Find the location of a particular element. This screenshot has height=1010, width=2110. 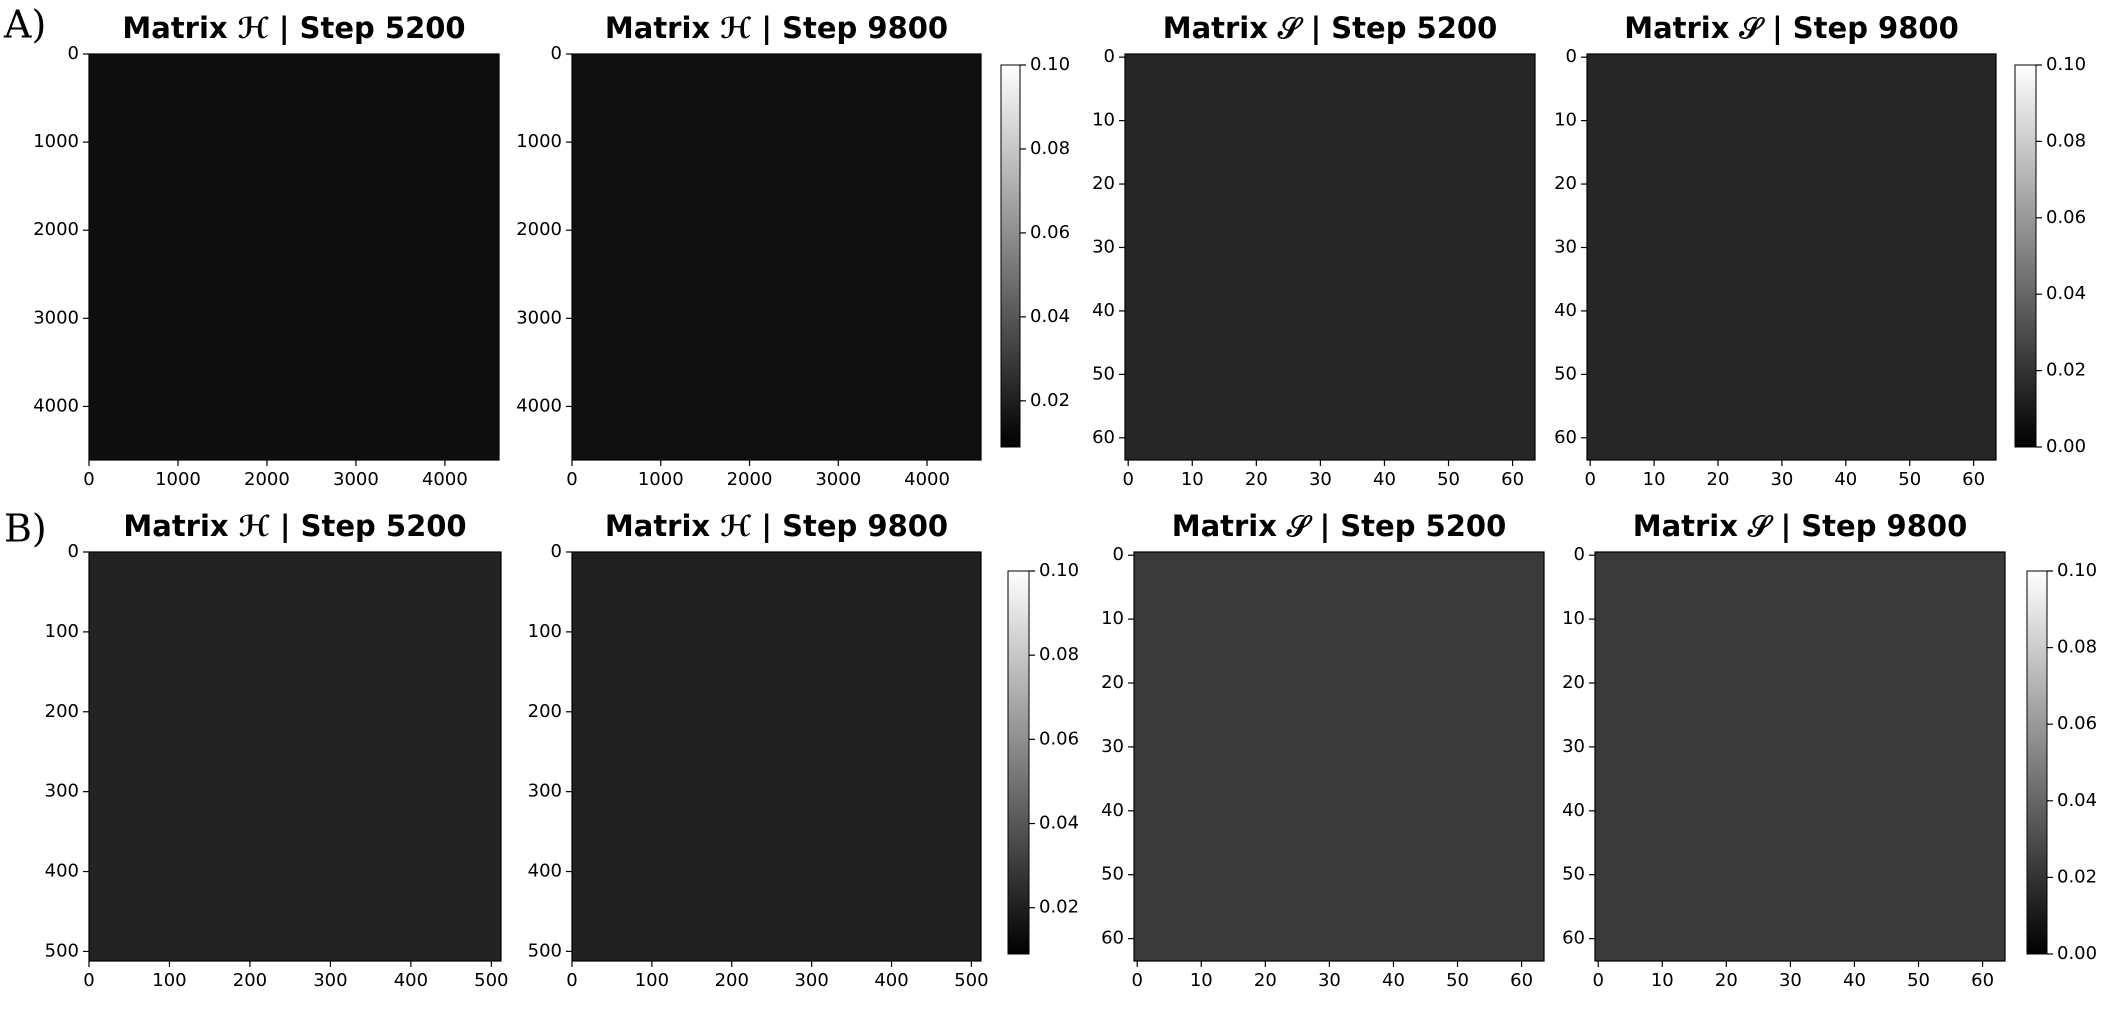

x-tick-label: 3000 is located at coordinates (356, 479).